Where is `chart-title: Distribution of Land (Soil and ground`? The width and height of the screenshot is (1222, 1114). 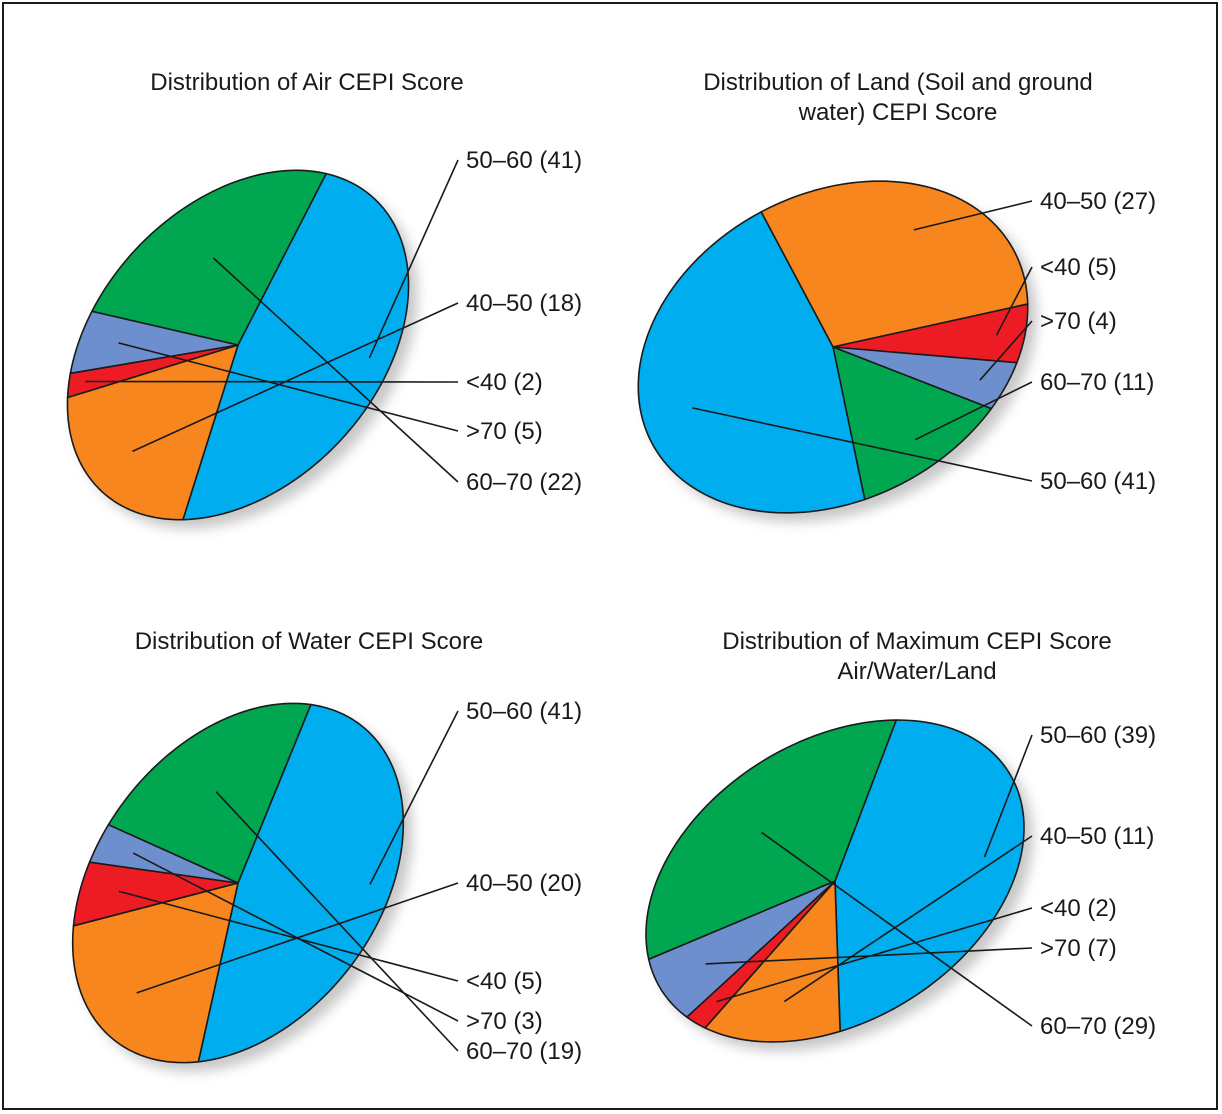
chart-title: Distribution of Land (Soil and ground is located at coordinates (898, 82).